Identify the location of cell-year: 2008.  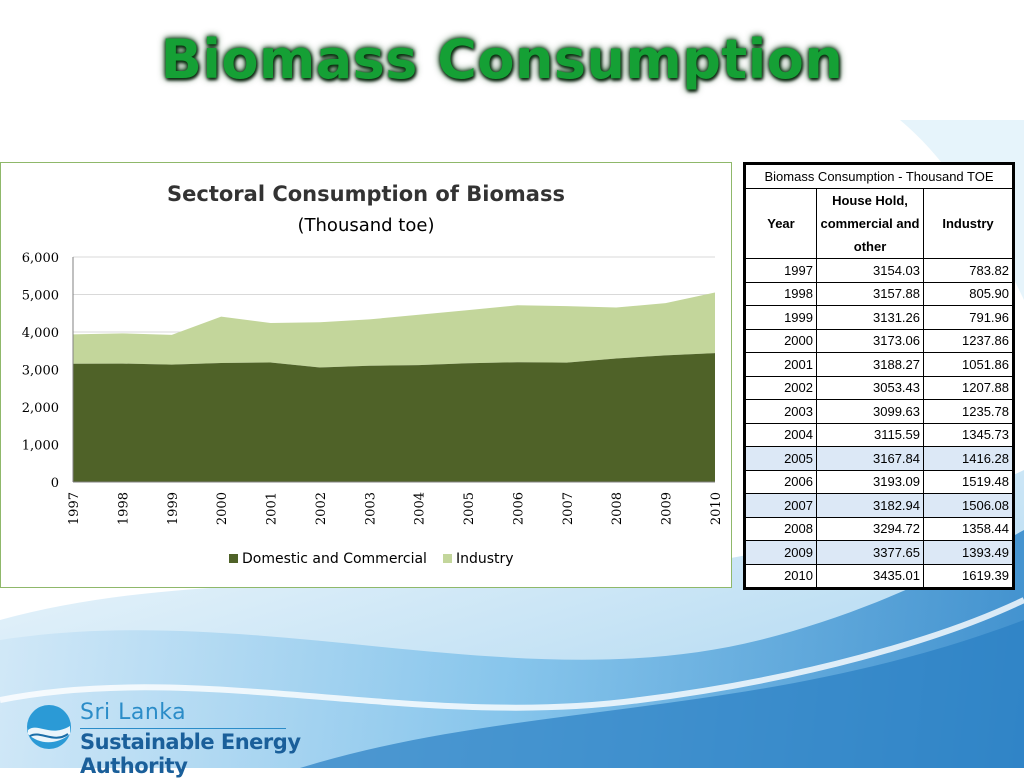
(781, 528).